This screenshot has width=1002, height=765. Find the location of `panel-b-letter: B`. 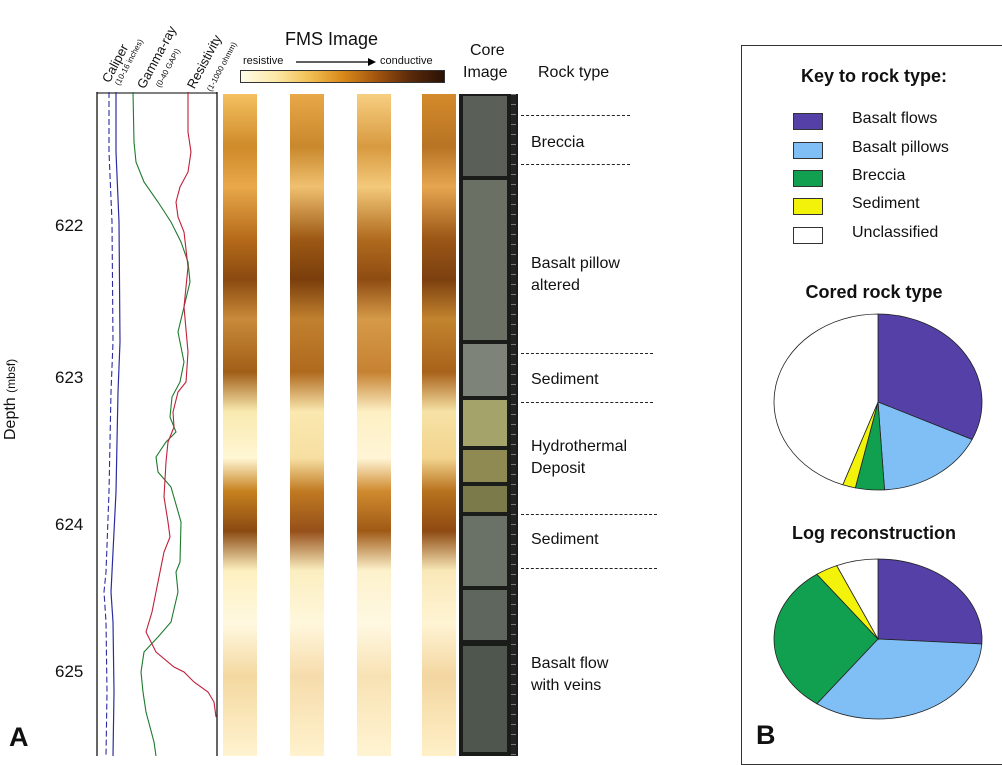

panel-b-letter: B is located at coordinates (766, 735).